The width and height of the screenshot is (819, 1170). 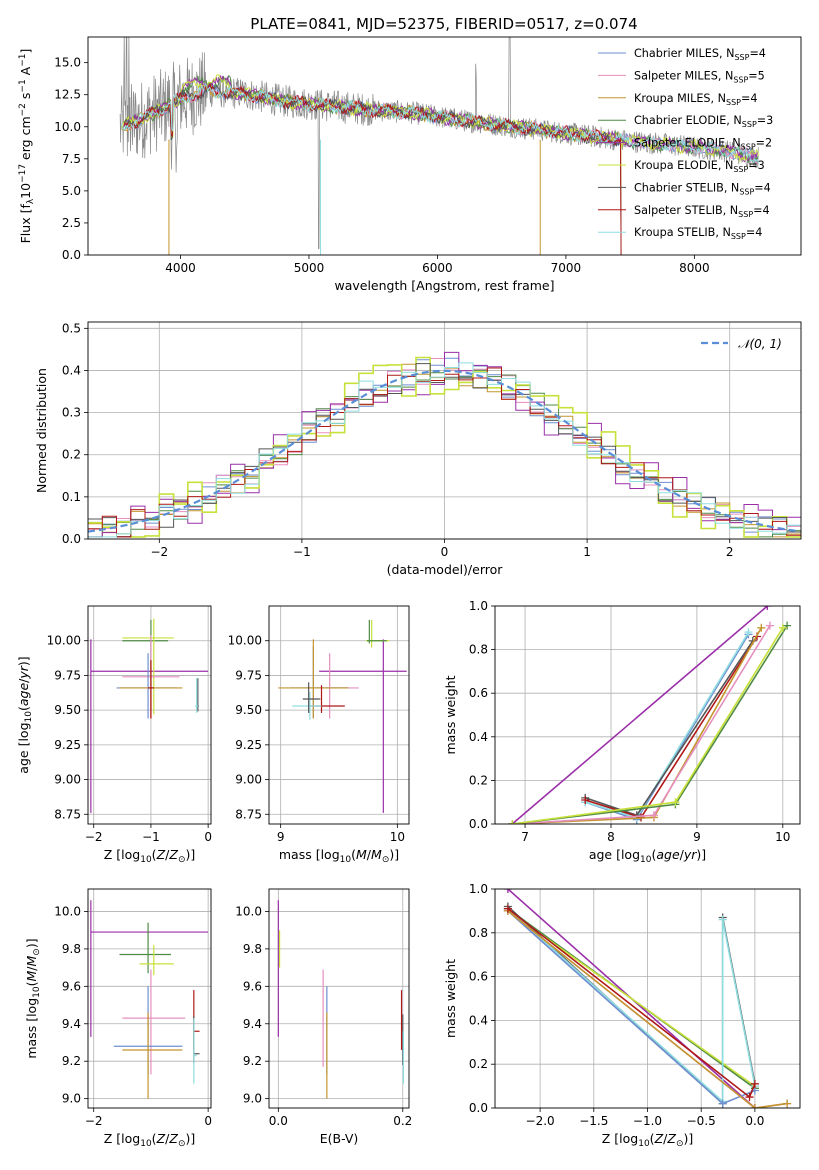 What do you see at coordinates (33, 998) in the screenshot?
I see `y-axis-label: mass [log10(M/M⊙)]` at bounding box center [33, 998].